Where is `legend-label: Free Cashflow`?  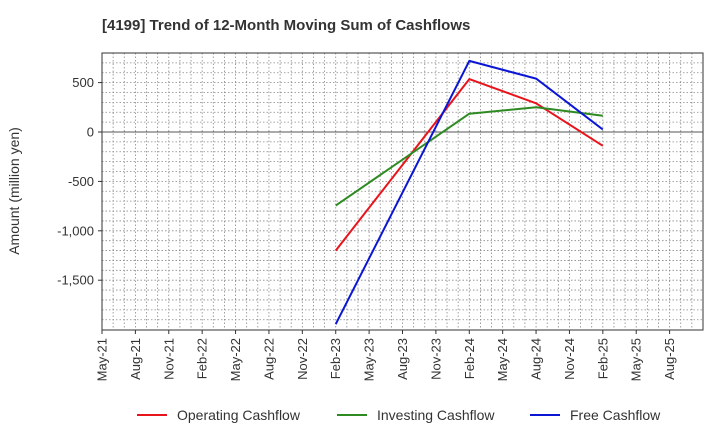
legend-label: Free Cashflow is located at coordinates (615, 415).